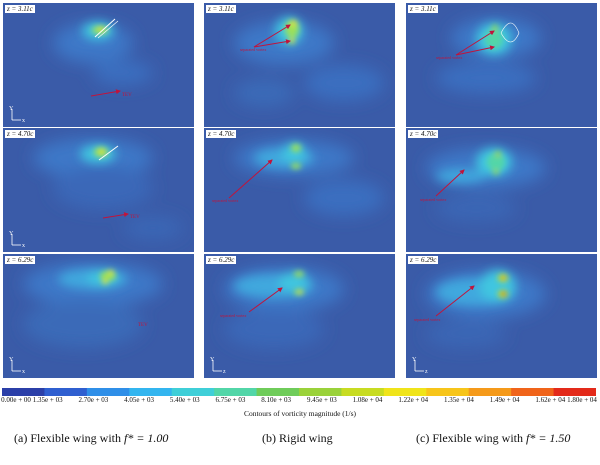 The image size is (600, 465). I want to click on colorbar-tick-label: 1.35e + 03, so click(47, 400).